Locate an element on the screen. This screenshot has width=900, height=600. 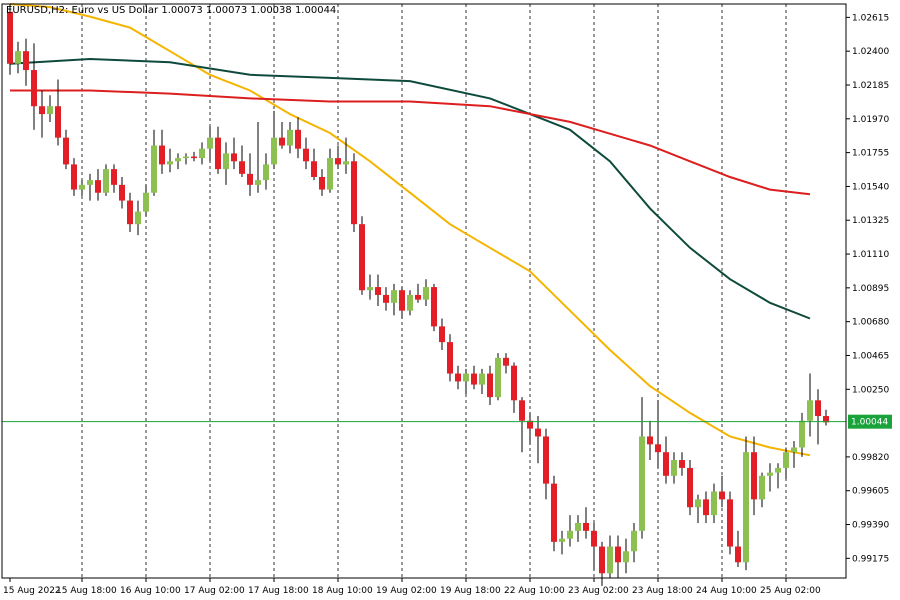
y-tick-label: 1.01540 is located at coordinates (870, 187).